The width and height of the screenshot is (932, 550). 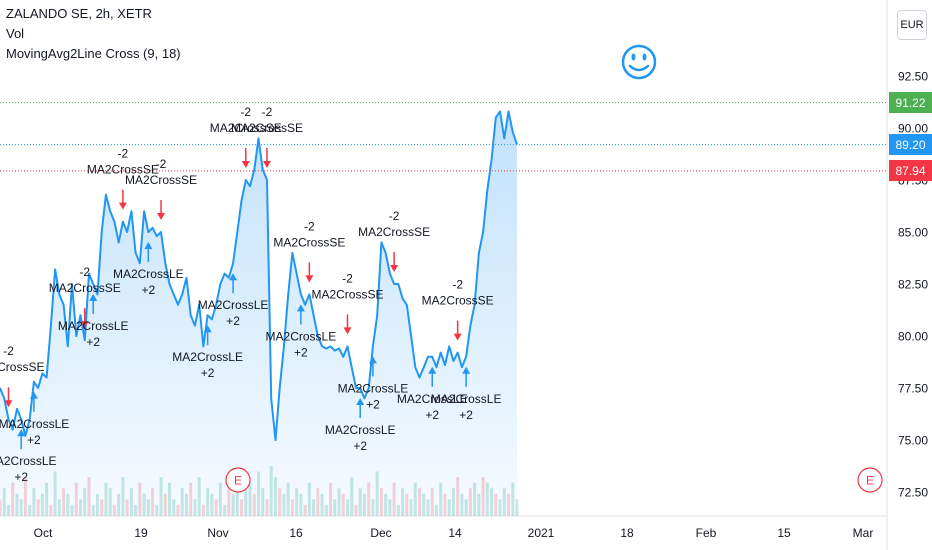 I want to click on price-tick-label: 82.50, so click(x=913, y=285).